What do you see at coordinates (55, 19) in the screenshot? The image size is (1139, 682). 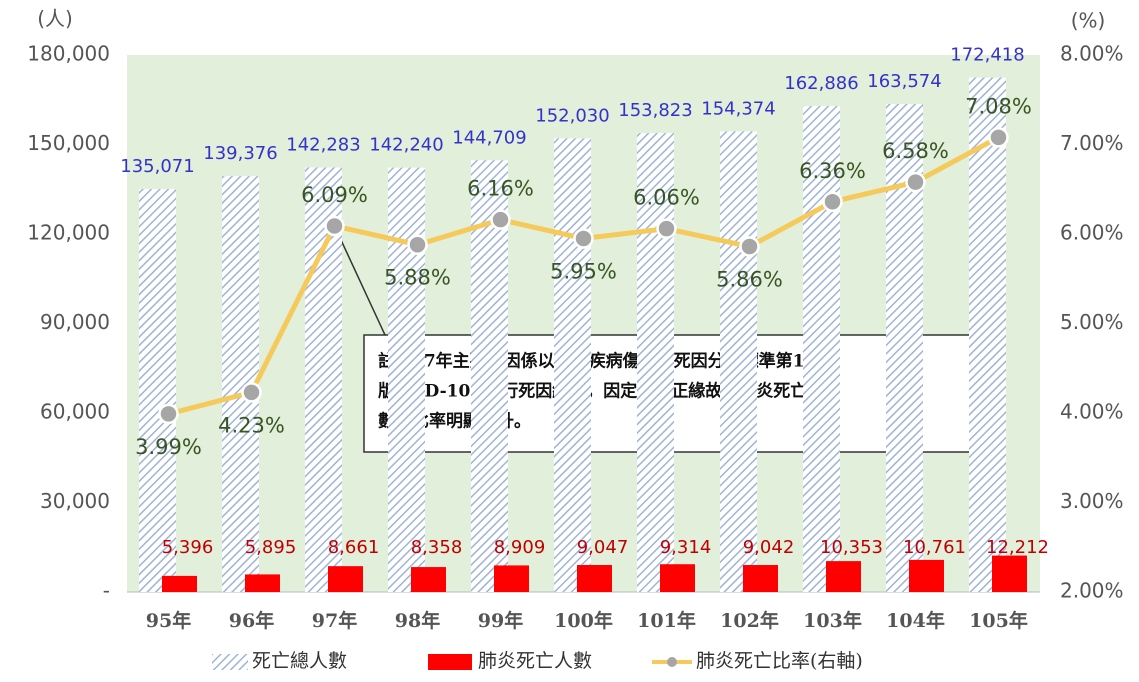 I see `y-axis-label: (人)` at bounding box center [55, 19].